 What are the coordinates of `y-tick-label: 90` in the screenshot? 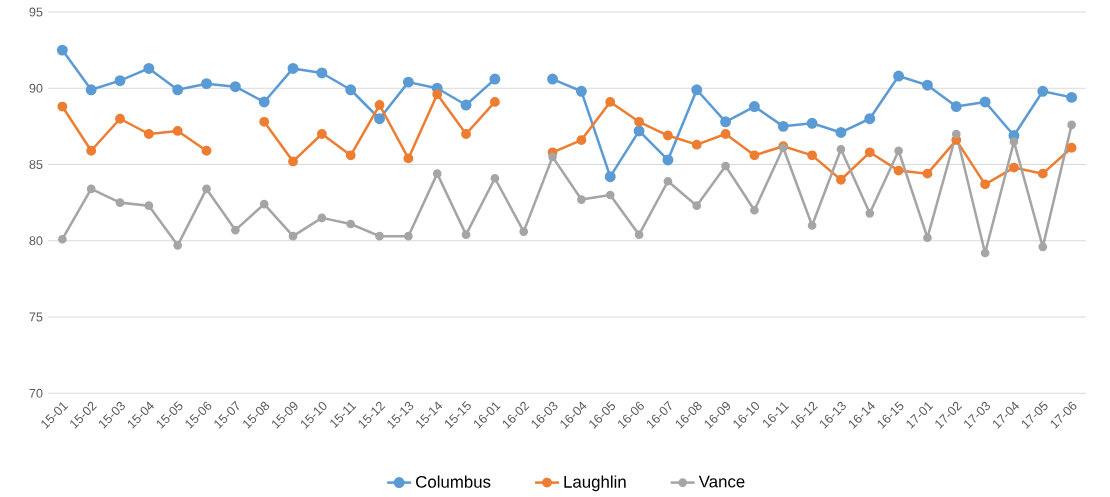 It's located at (36, 88).